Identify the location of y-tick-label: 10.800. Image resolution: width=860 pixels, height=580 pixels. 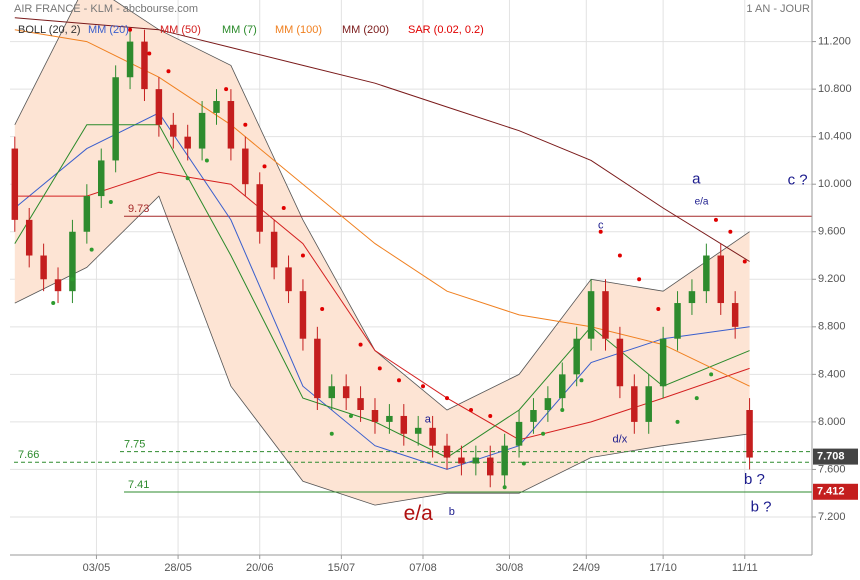
(835, 89).